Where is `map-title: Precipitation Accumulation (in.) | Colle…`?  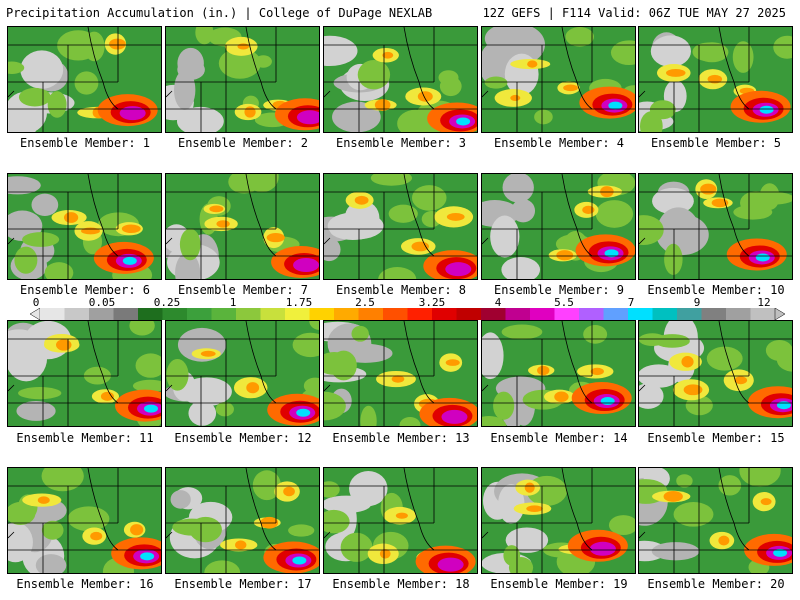
map-title: Precipitation Accumulation (in.) | Colle… is located at coordinates (219, 13).